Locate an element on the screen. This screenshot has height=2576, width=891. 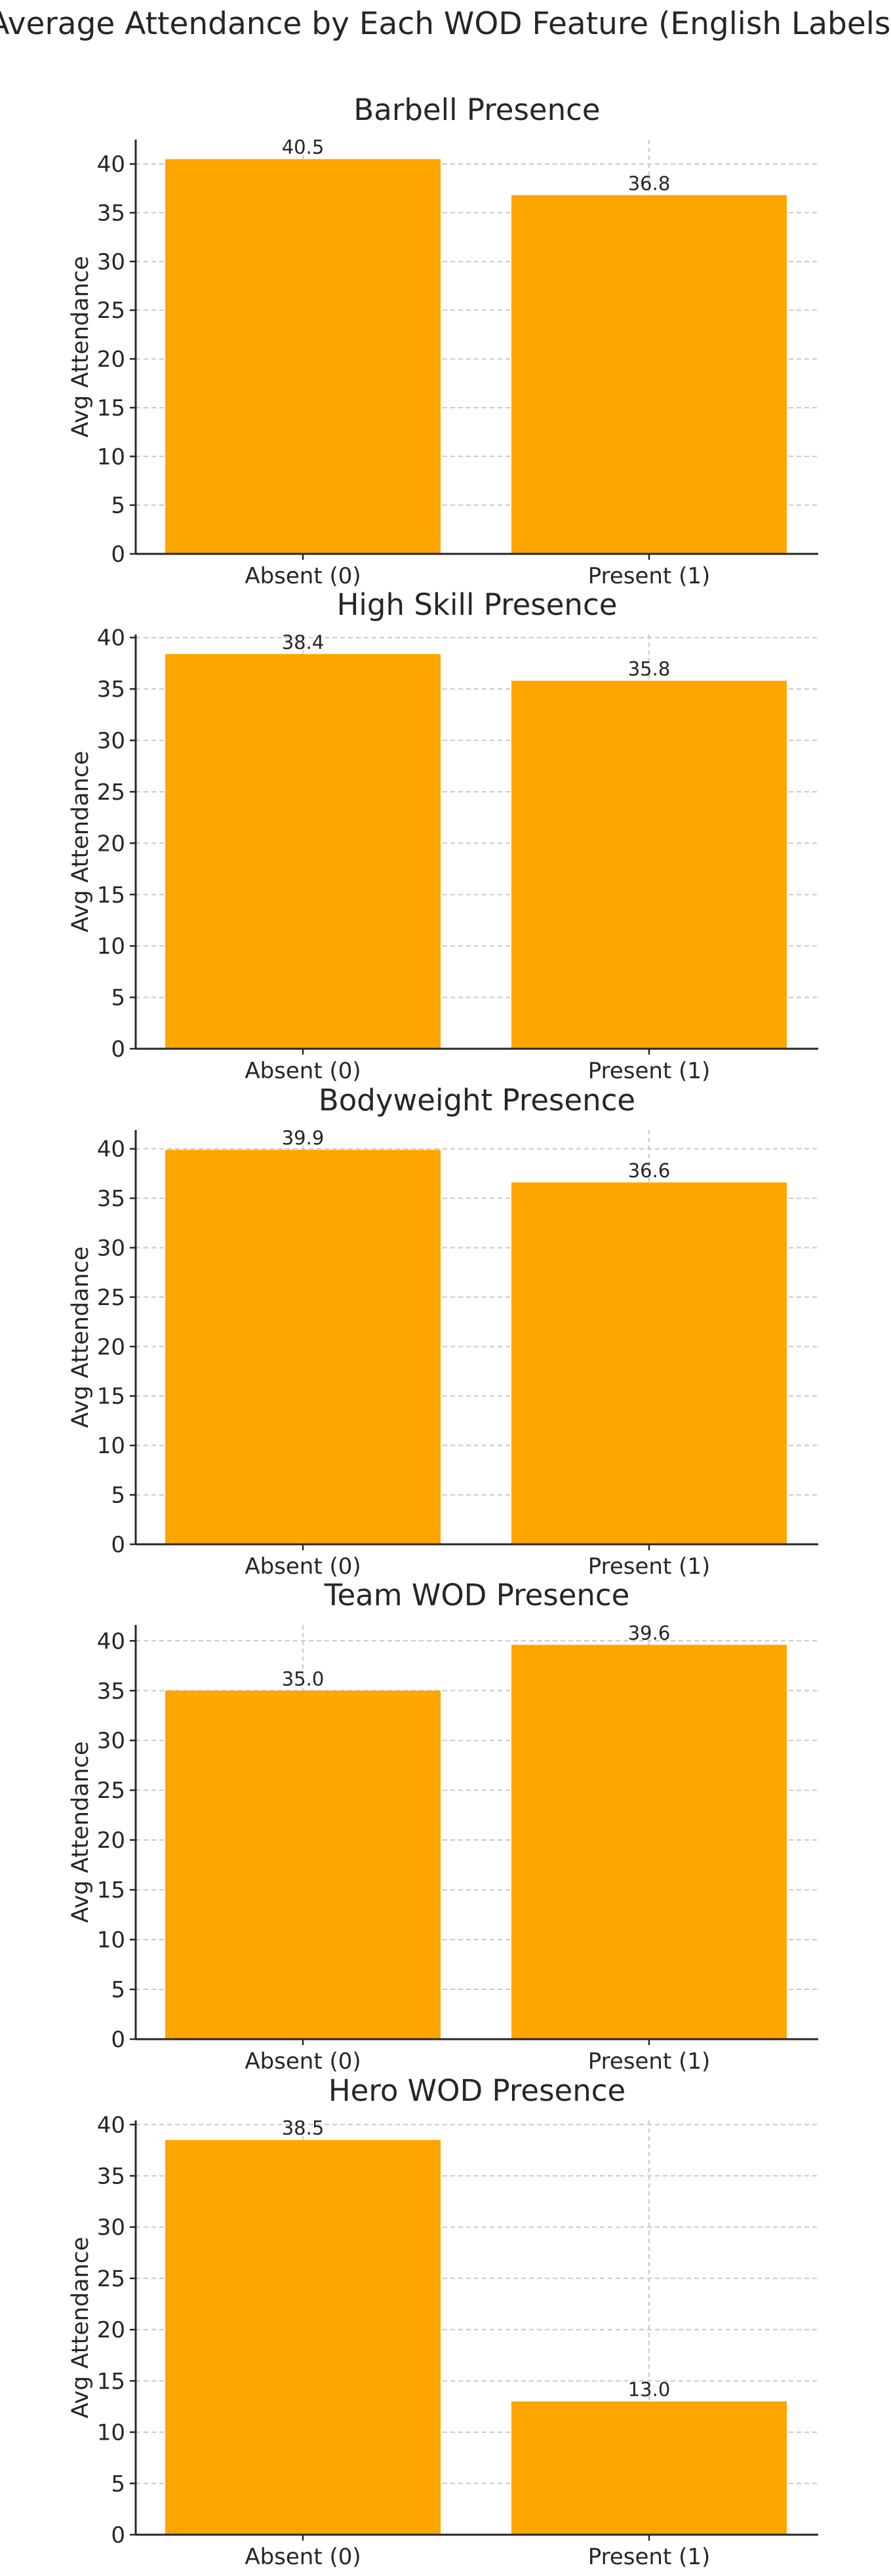
bar-value-label: 36.6 is located at coordinates (650, 1171).